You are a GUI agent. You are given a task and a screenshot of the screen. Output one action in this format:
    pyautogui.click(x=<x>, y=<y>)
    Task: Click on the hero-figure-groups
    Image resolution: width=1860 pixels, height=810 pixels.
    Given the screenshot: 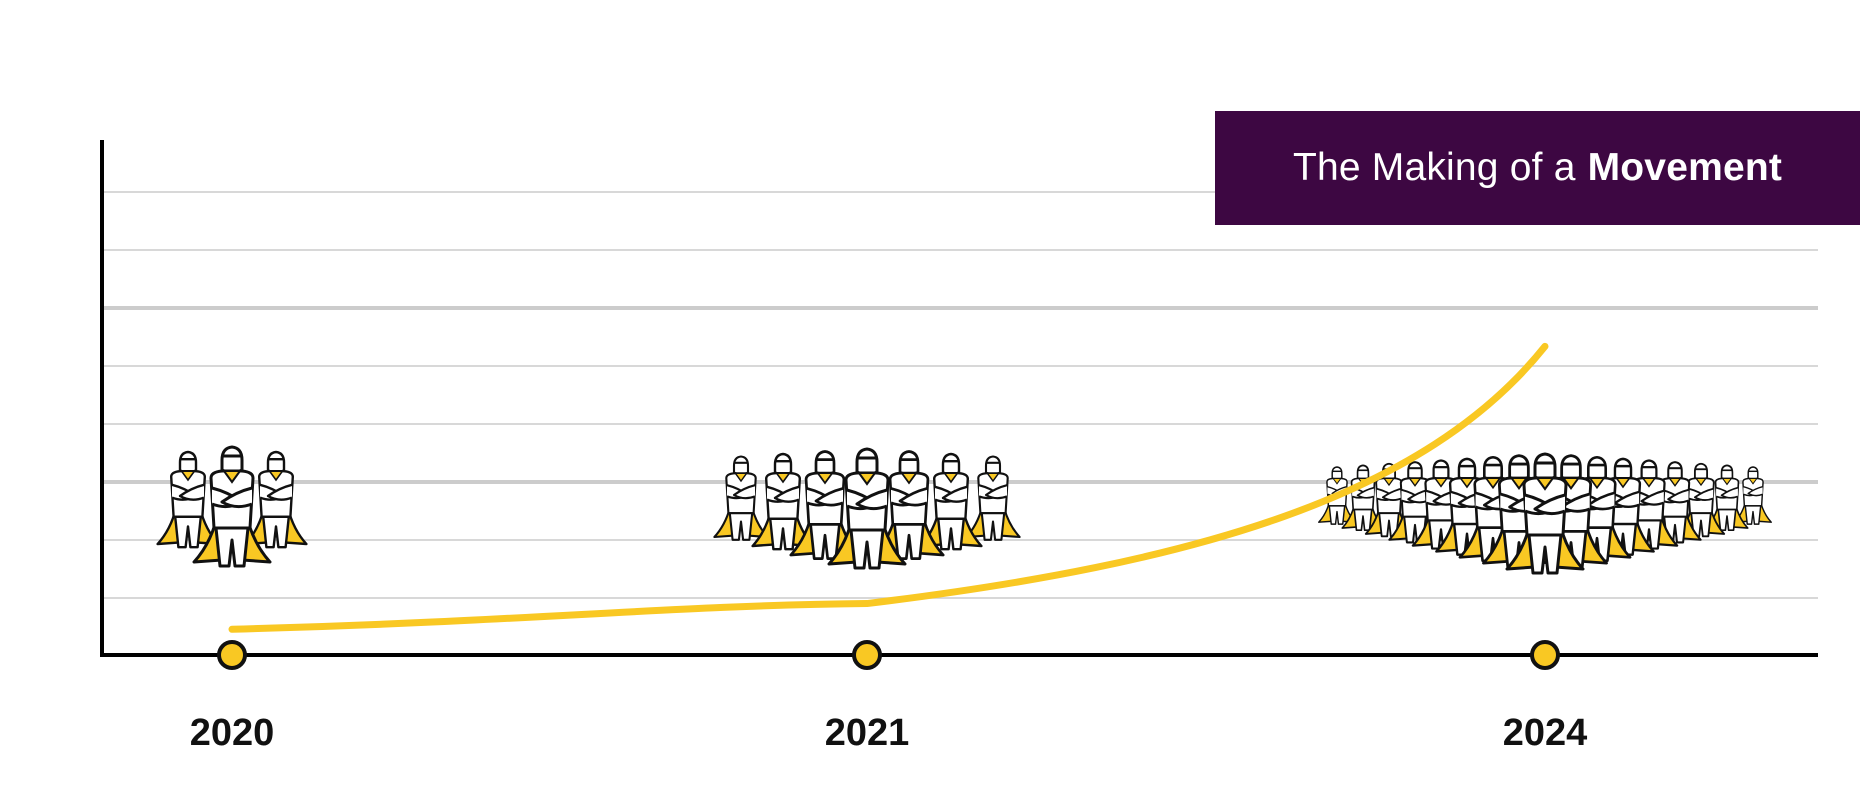 What is the action you would take?
    pyautogui.click(x=964, y=510)
    